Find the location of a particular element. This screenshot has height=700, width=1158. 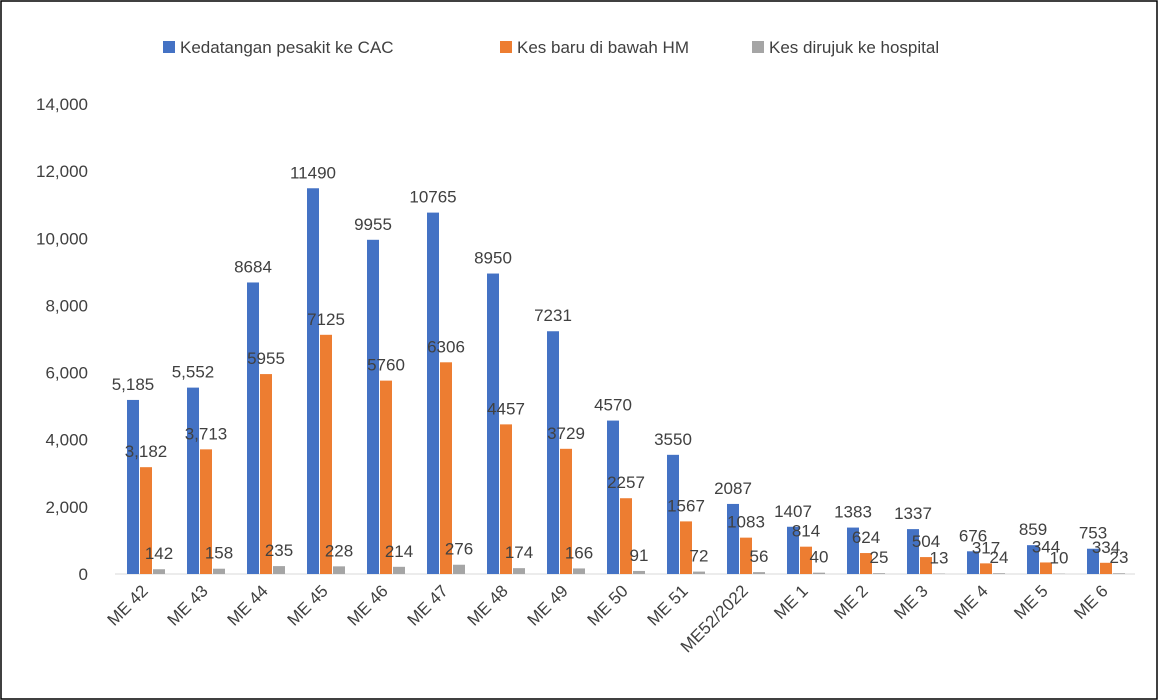

data-label: 859 is located at coordinates (1033, 529).